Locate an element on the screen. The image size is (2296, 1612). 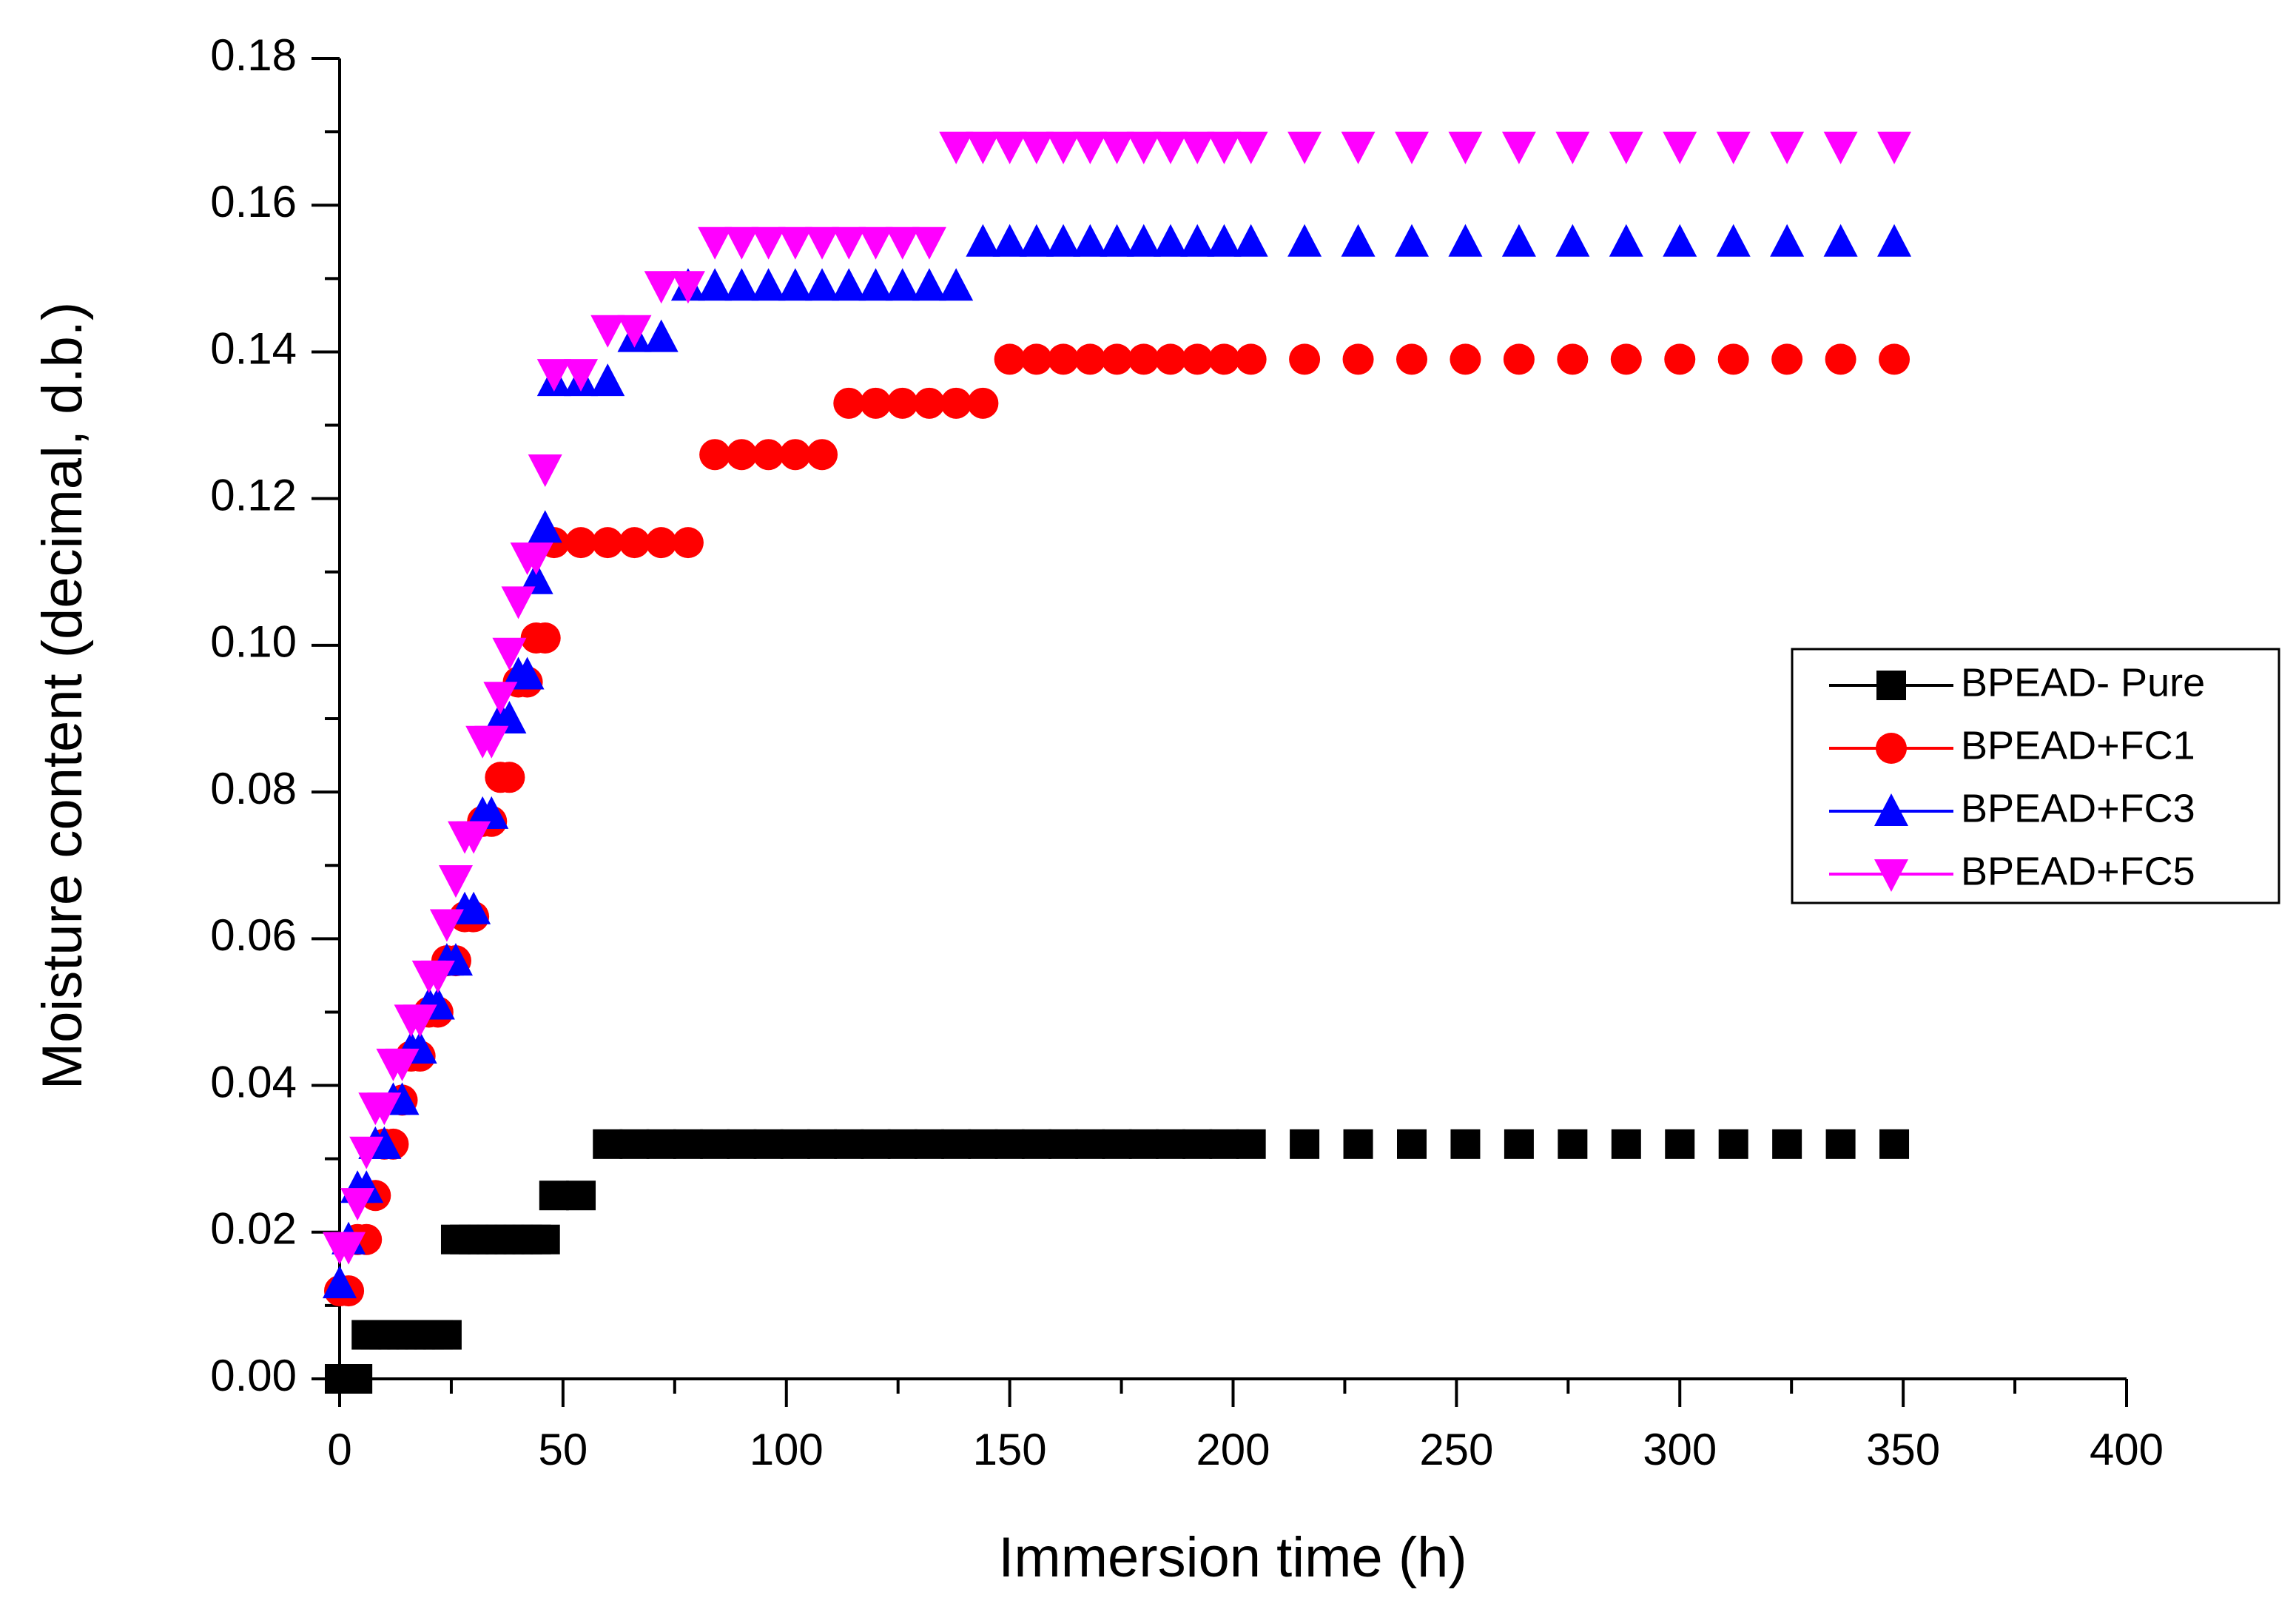
y-tick-label: 0.08 is located at coordinates (253, 788).